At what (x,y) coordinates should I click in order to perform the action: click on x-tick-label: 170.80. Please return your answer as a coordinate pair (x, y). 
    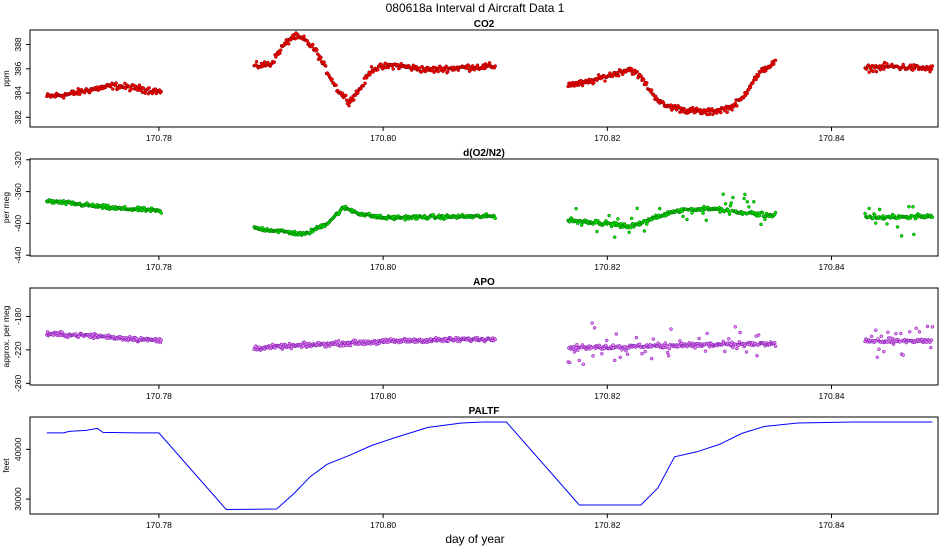
    Looking at the image, I should click on (383, 138).